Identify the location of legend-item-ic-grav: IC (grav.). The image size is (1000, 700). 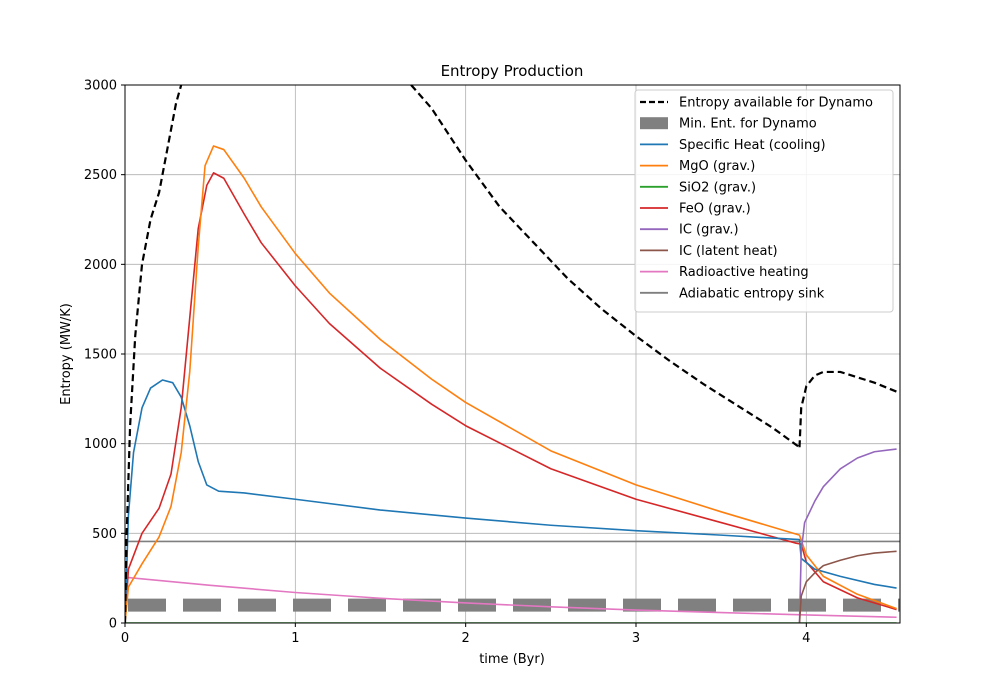
(689, 230).